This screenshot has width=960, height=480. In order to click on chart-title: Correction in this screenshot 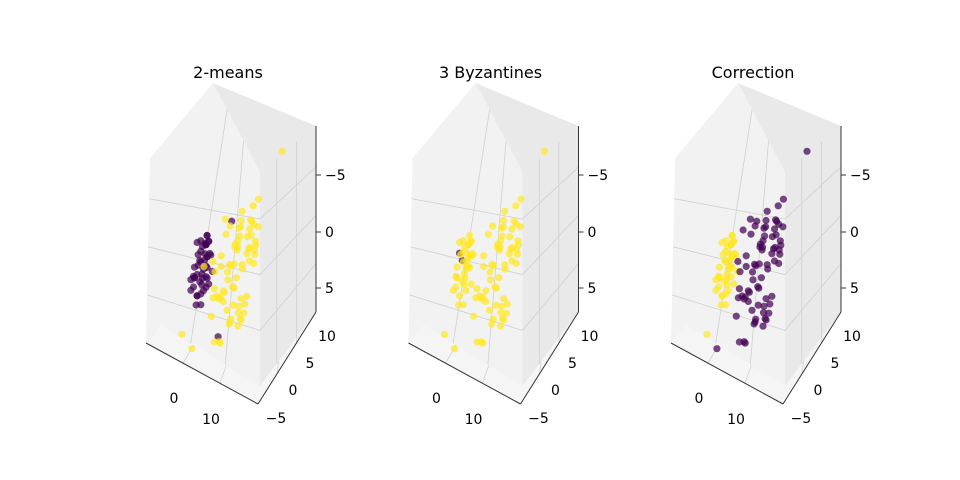, I will do `click(753, 72)`.